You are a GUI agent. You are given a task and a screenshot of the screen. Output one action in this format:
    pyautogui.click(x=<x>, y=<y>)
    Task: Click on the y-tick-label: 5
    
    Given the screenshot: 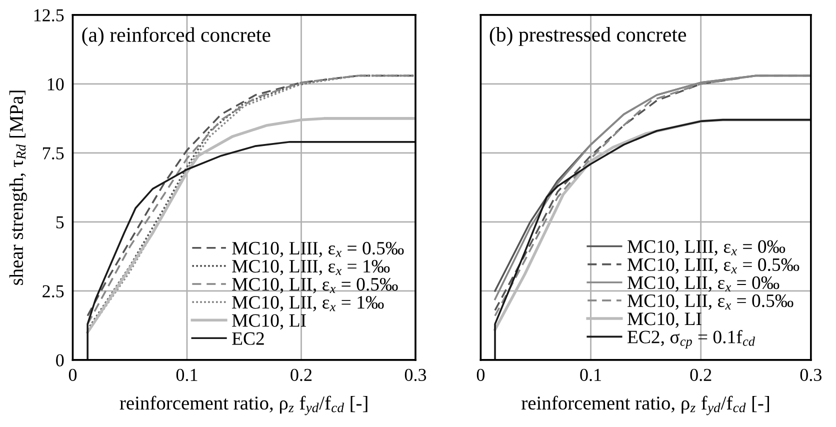 What is the action you would take?
    pyautogui.click(x=60, y=222)
    